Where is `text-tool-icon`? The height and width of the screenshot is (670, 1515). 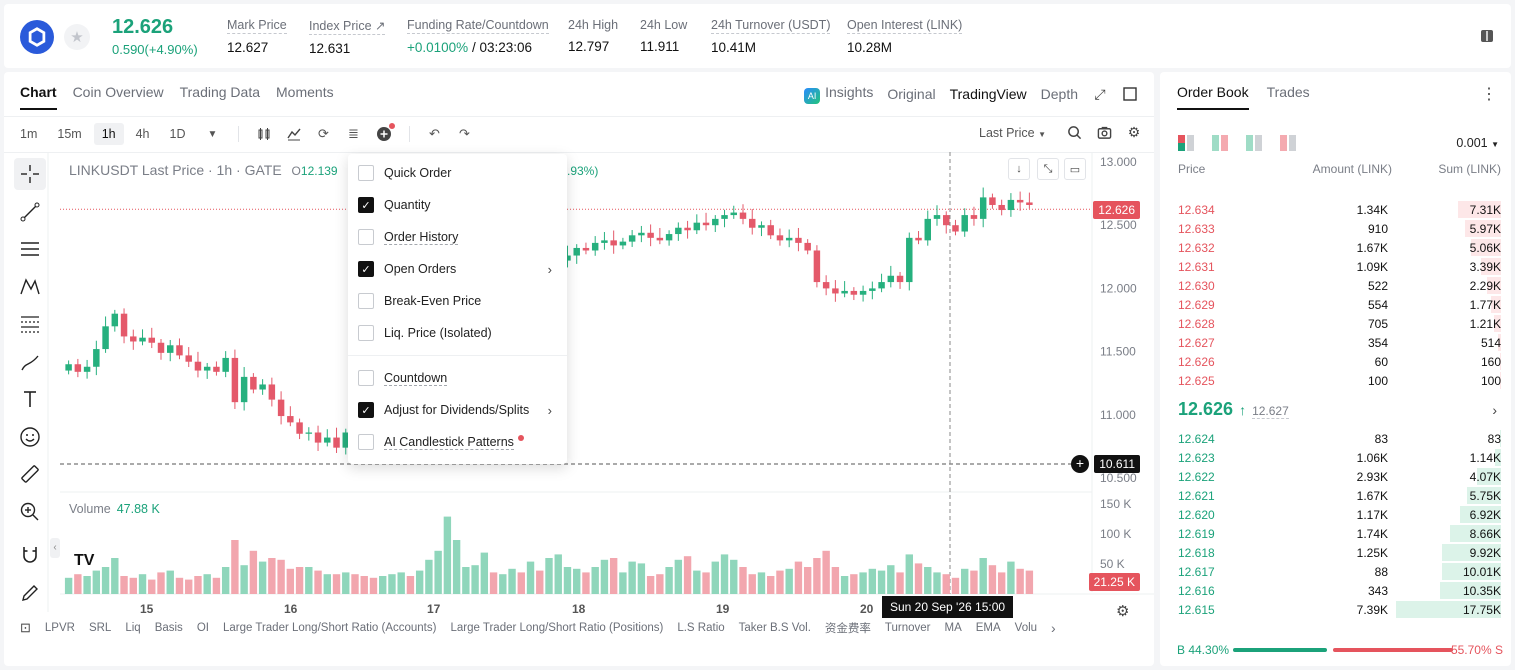 text-tool-icon is located at coordinates (30, 399).